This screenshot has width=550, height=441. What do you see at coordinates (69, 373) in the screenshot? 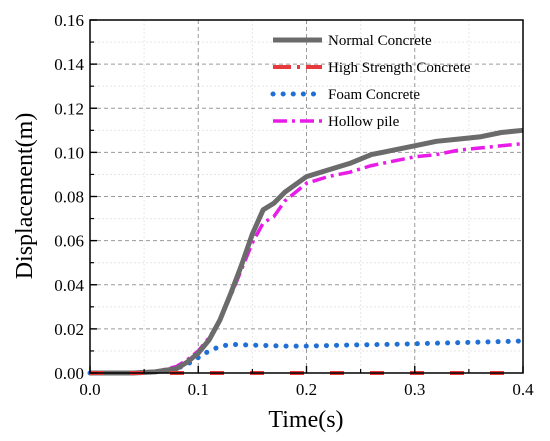
I see `y-tick-label: 0.00` at bounding box center [69, 373].